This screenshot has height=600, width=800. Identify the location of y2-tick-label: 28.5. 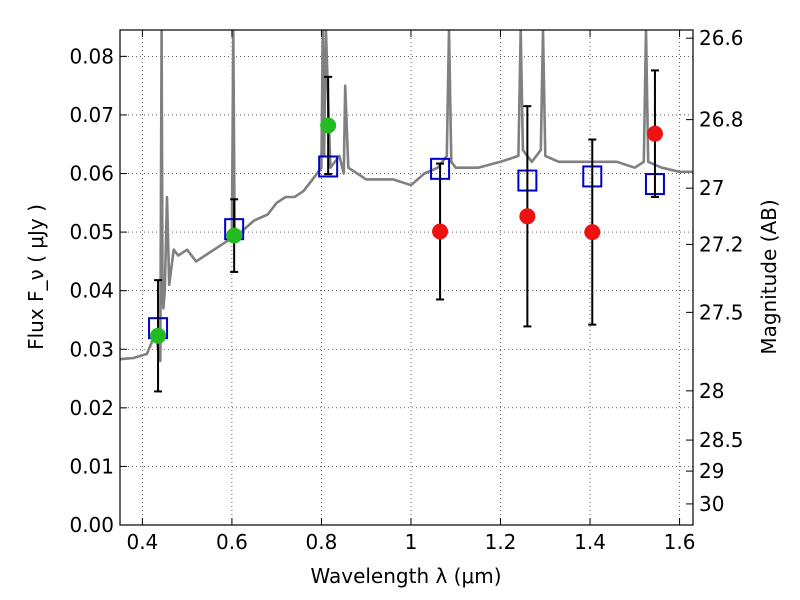
(721, 440).